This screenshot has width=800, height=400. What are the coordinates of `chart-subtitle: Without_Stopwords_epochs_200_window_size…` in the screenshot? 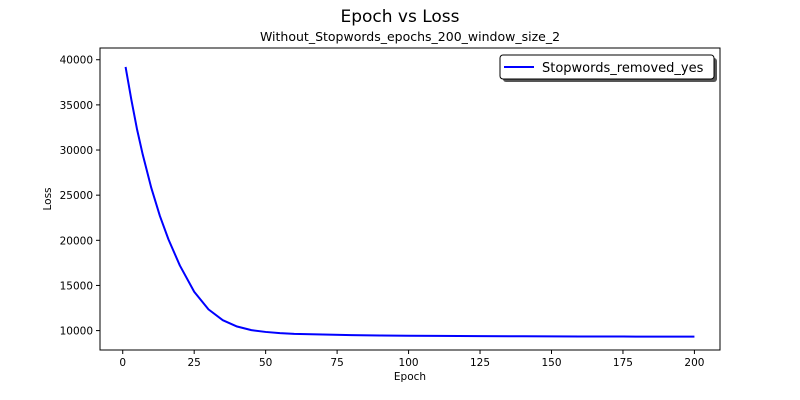 It's located at (410, 36).